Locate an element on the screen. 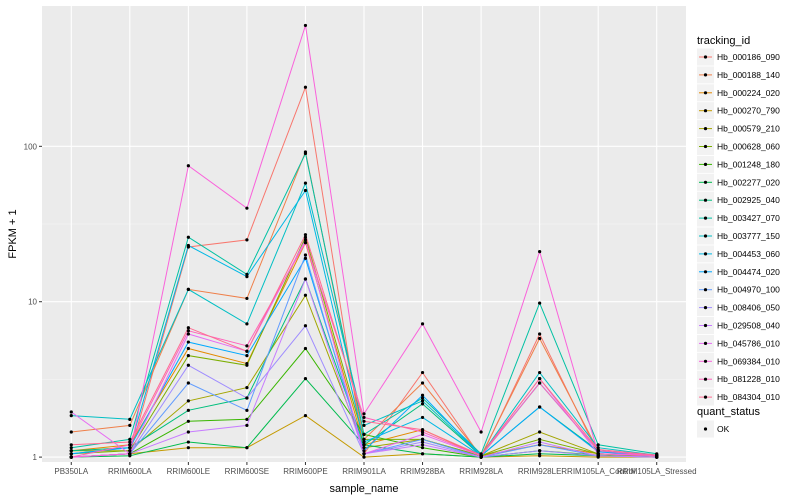 This screenshot has height=500, width=800. legend-label: Hb_003427_070 is located at coordinates (748, 218).